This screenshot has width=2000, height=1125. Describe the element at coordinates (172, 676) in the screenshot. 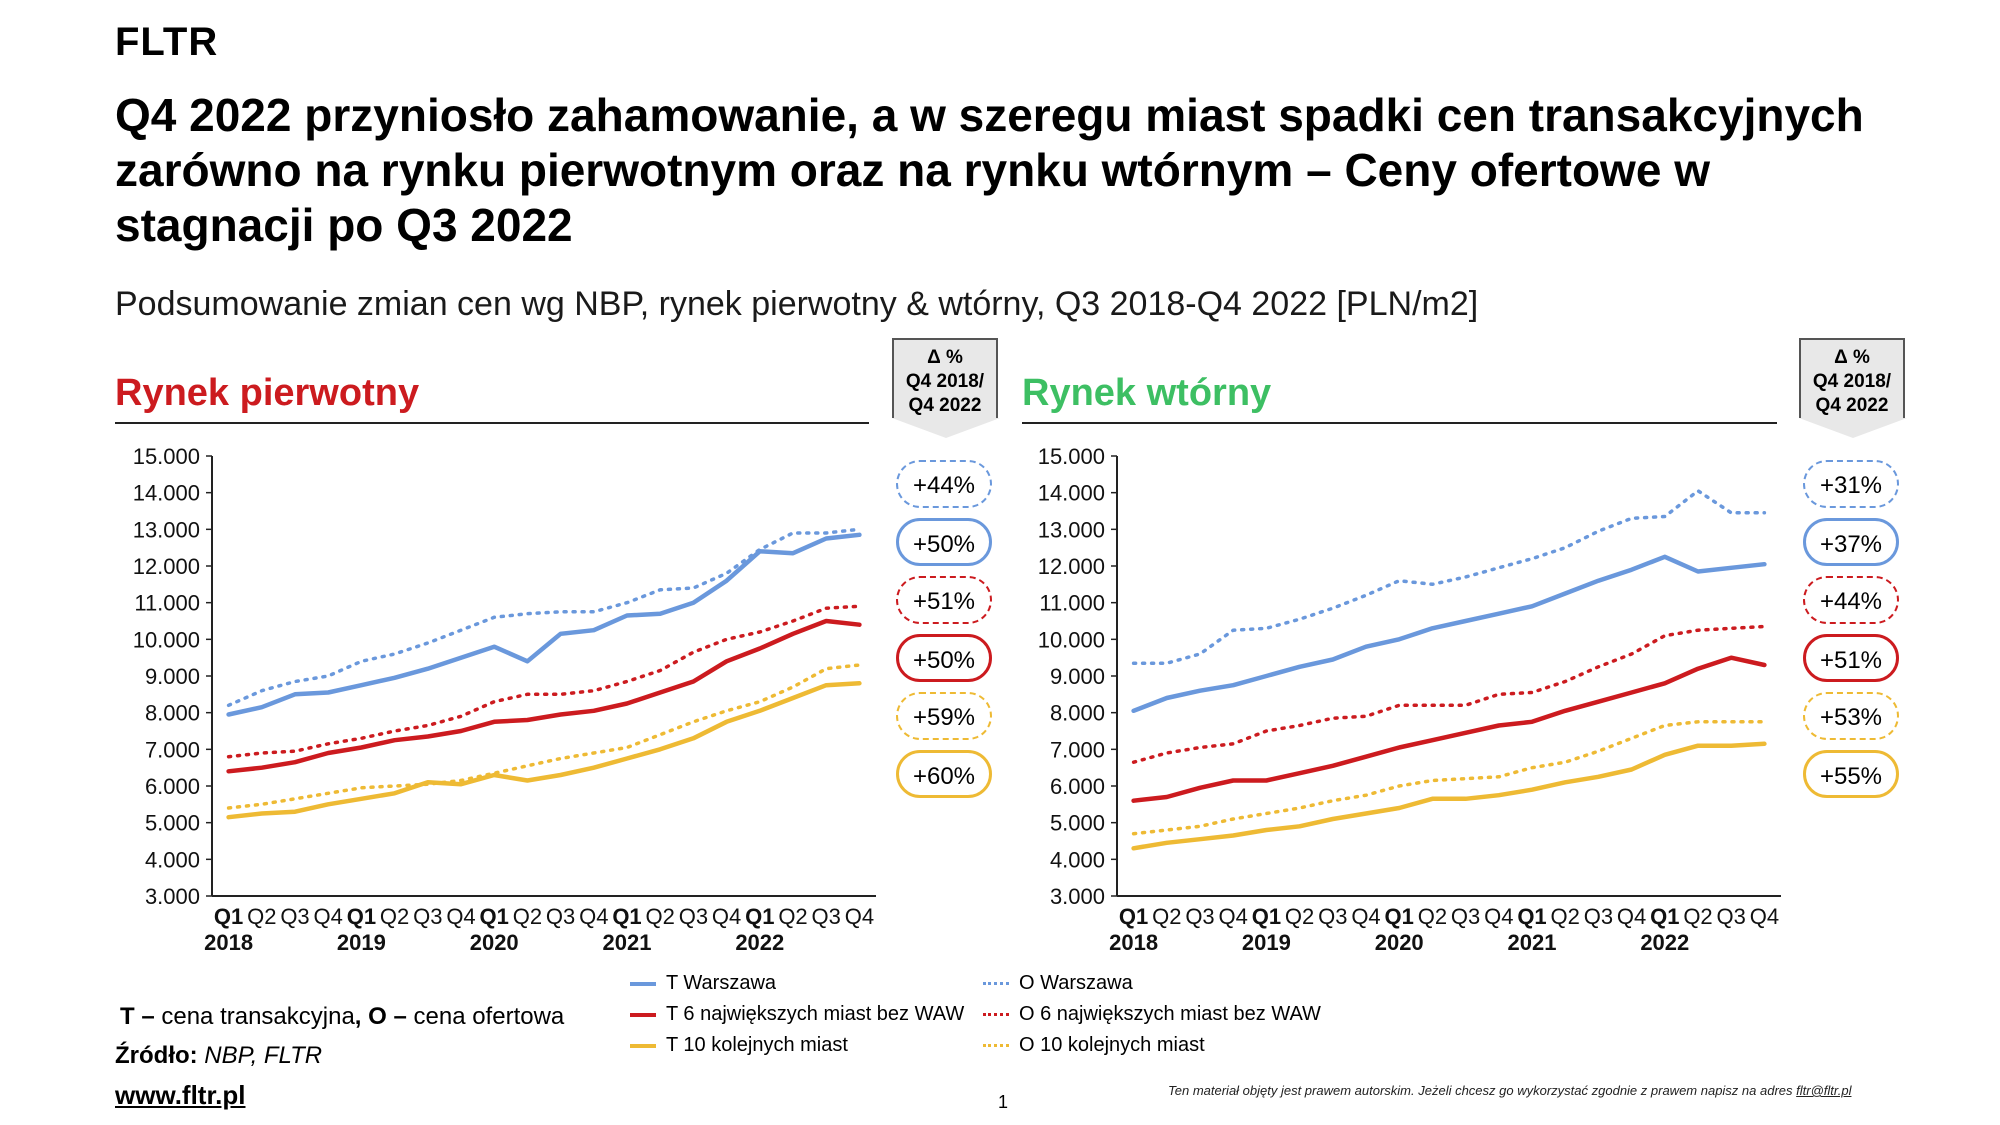

I see `y-tick-label: 9.000` at that location.